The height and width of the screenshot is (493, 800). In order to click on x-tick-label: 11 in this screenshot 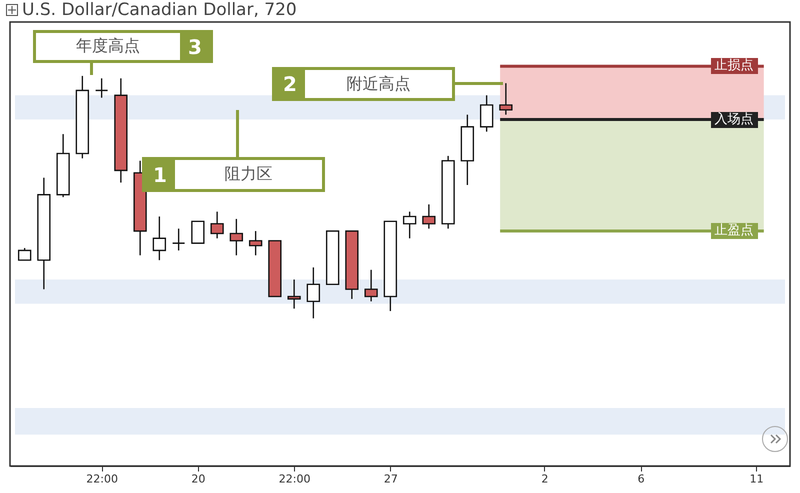, I will do `click(757, 479)`.